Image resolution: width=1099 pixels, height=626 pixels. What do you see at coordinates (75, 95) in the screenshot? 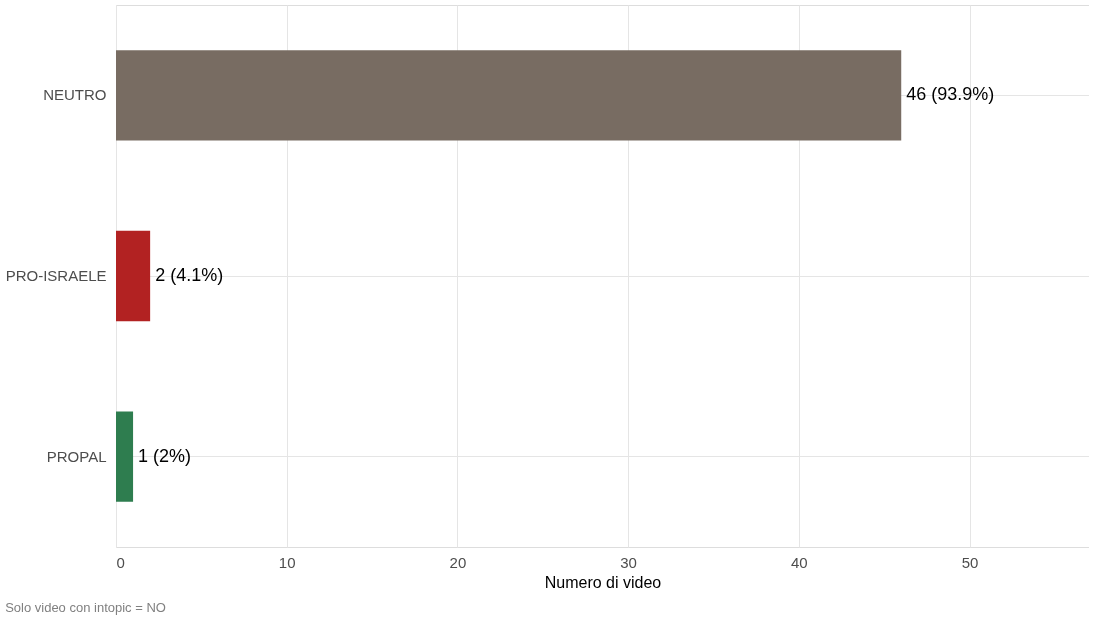
I see `y-tick-label: NEUTRO` at bounding box center [75, 95].